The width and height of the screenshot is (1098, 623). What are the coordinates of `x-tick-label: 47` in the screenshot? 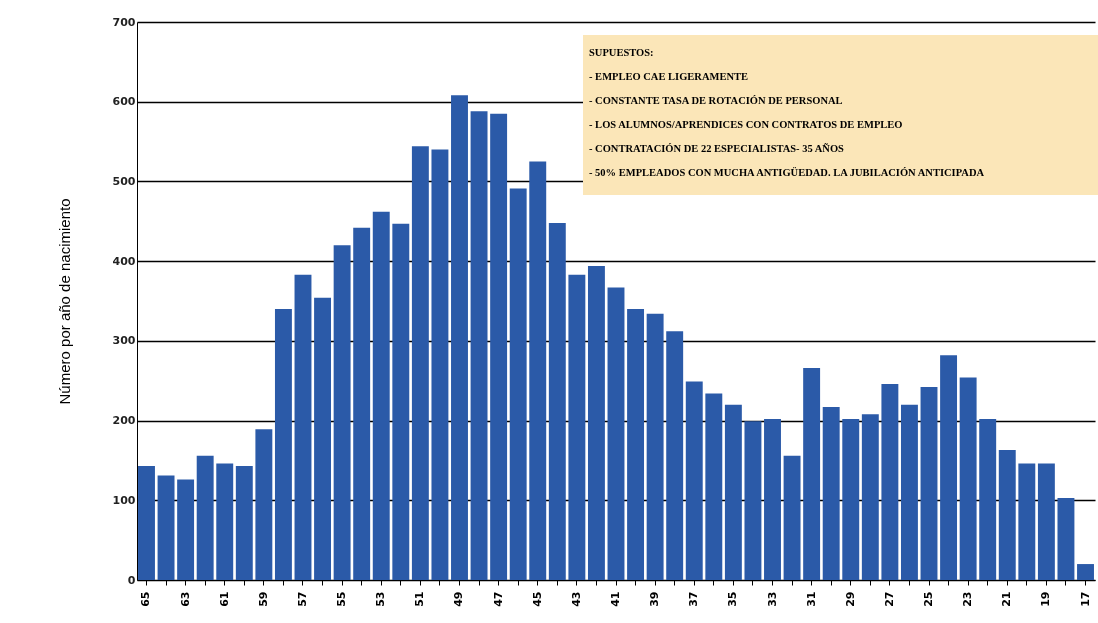 It's located at (498, 599).